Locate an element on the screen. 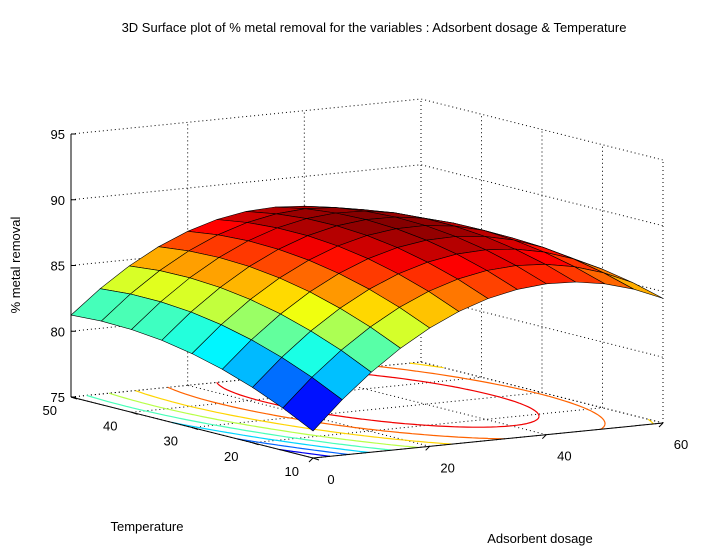 Image resolution: width=718 pixels, height=552 pixels. x-tick-label: 20 is located at coordinates (447, 467).